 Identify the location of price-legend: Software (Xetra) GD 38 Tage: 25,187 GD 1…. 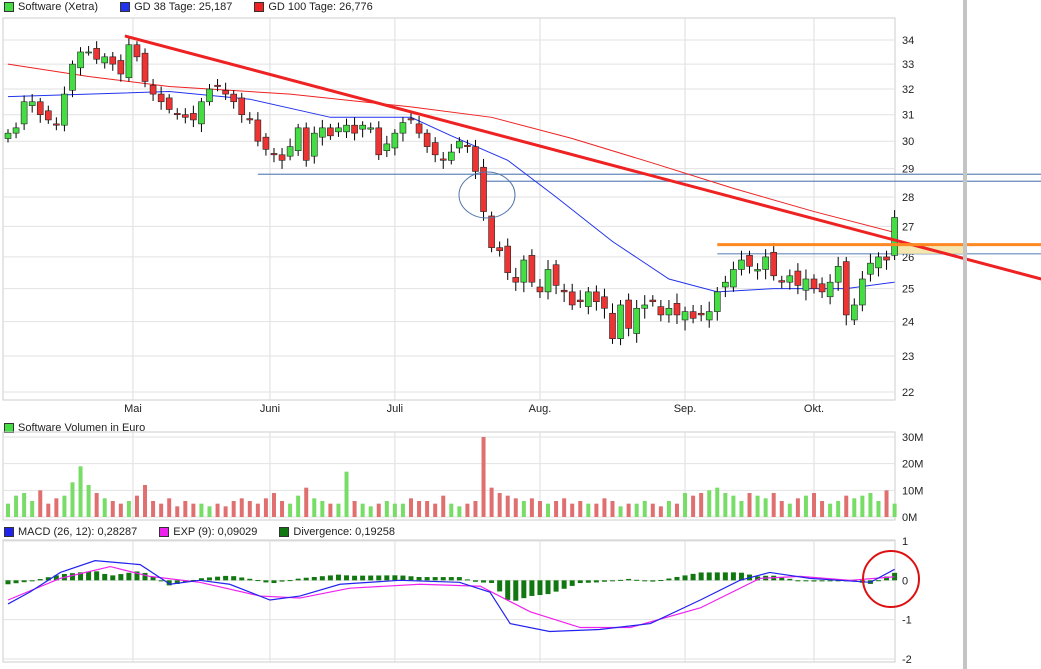
(188, 7).